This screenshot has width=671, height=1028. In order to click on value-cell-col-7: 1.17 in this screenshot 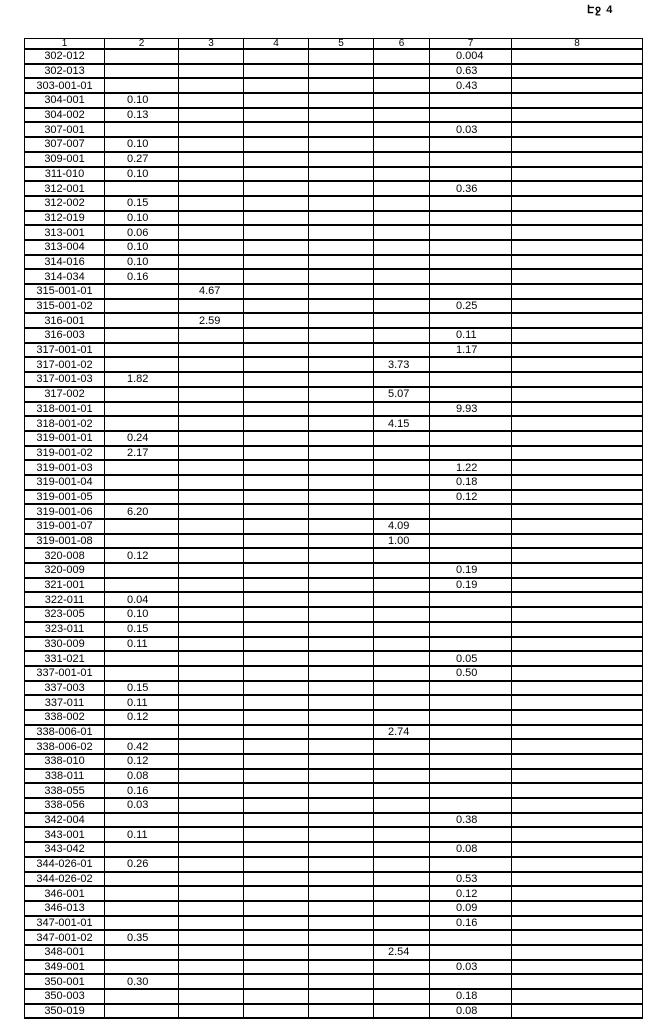, I will do `click(470, 350)`.